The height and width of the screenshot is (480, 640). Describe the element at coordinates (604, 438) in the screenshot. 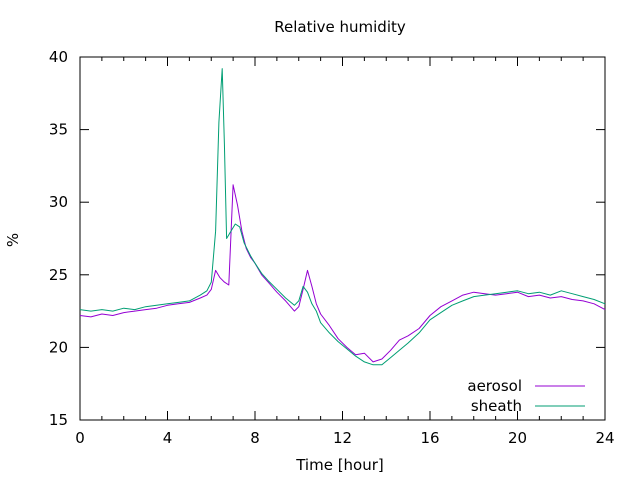

I see `x-tick-label: 24` at that location.